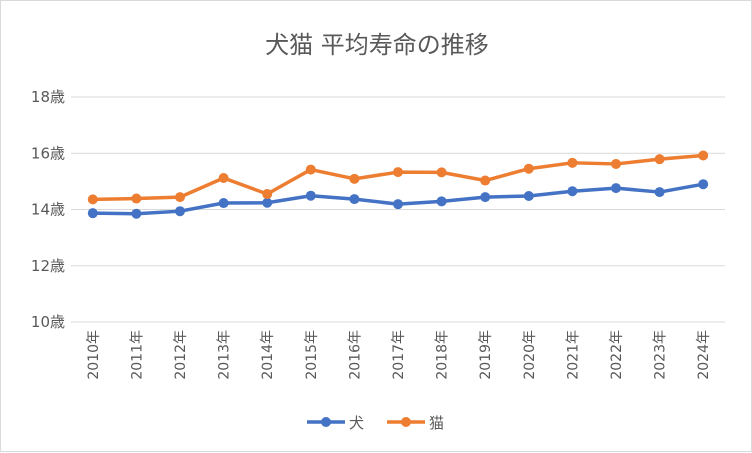  I want to click on x-tick-label: 2024年, so click(704, 355).